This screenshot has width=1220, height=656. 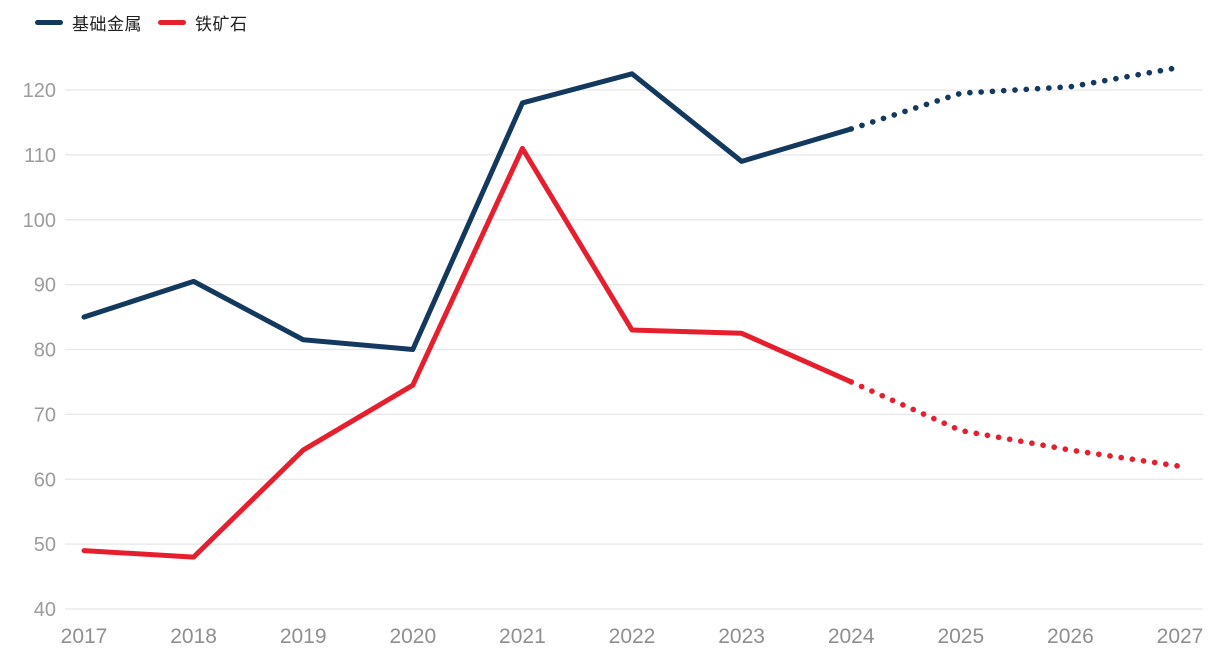 What do you see at coordinates (107, 24) in the screenshot?
I see `legend-label-base-metals: 基础金属` at bounding box center [107, 24].